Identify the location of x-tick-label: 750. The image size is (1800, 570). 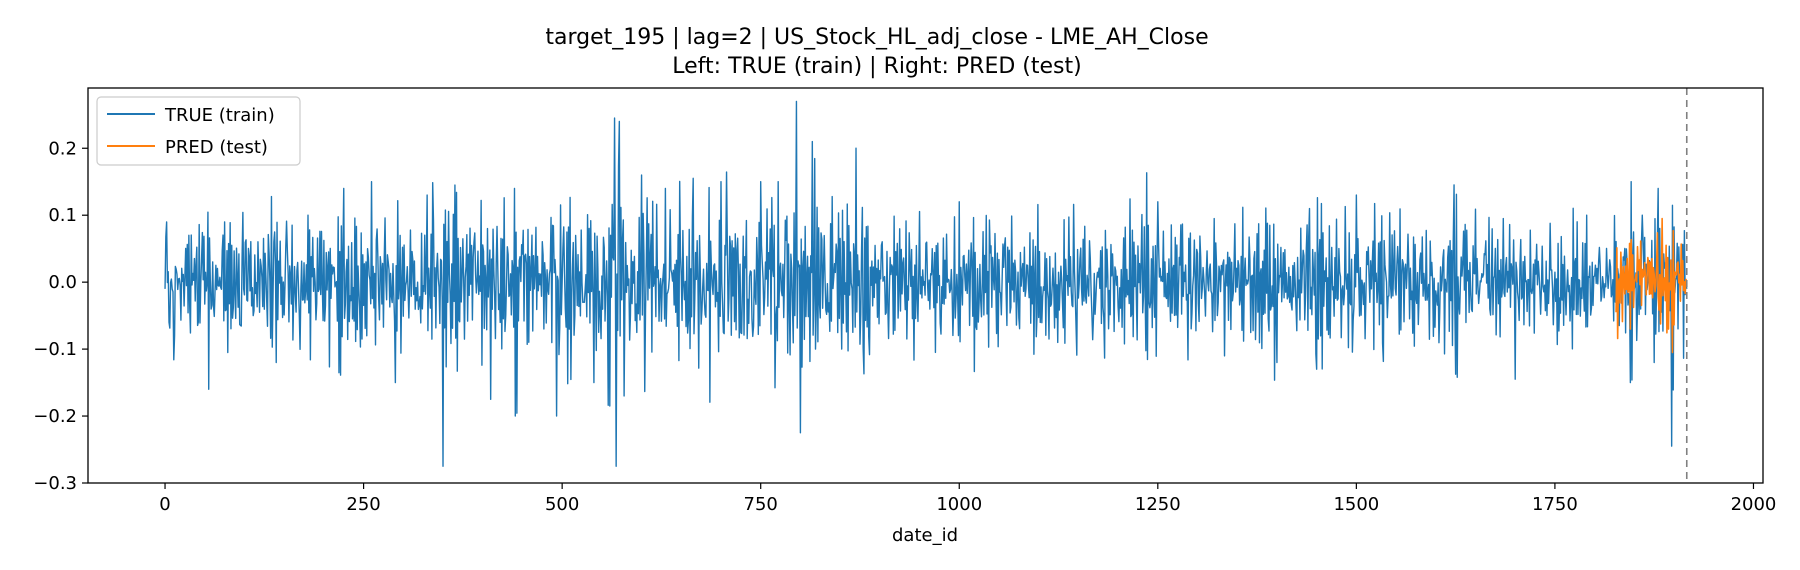
(761, 504).